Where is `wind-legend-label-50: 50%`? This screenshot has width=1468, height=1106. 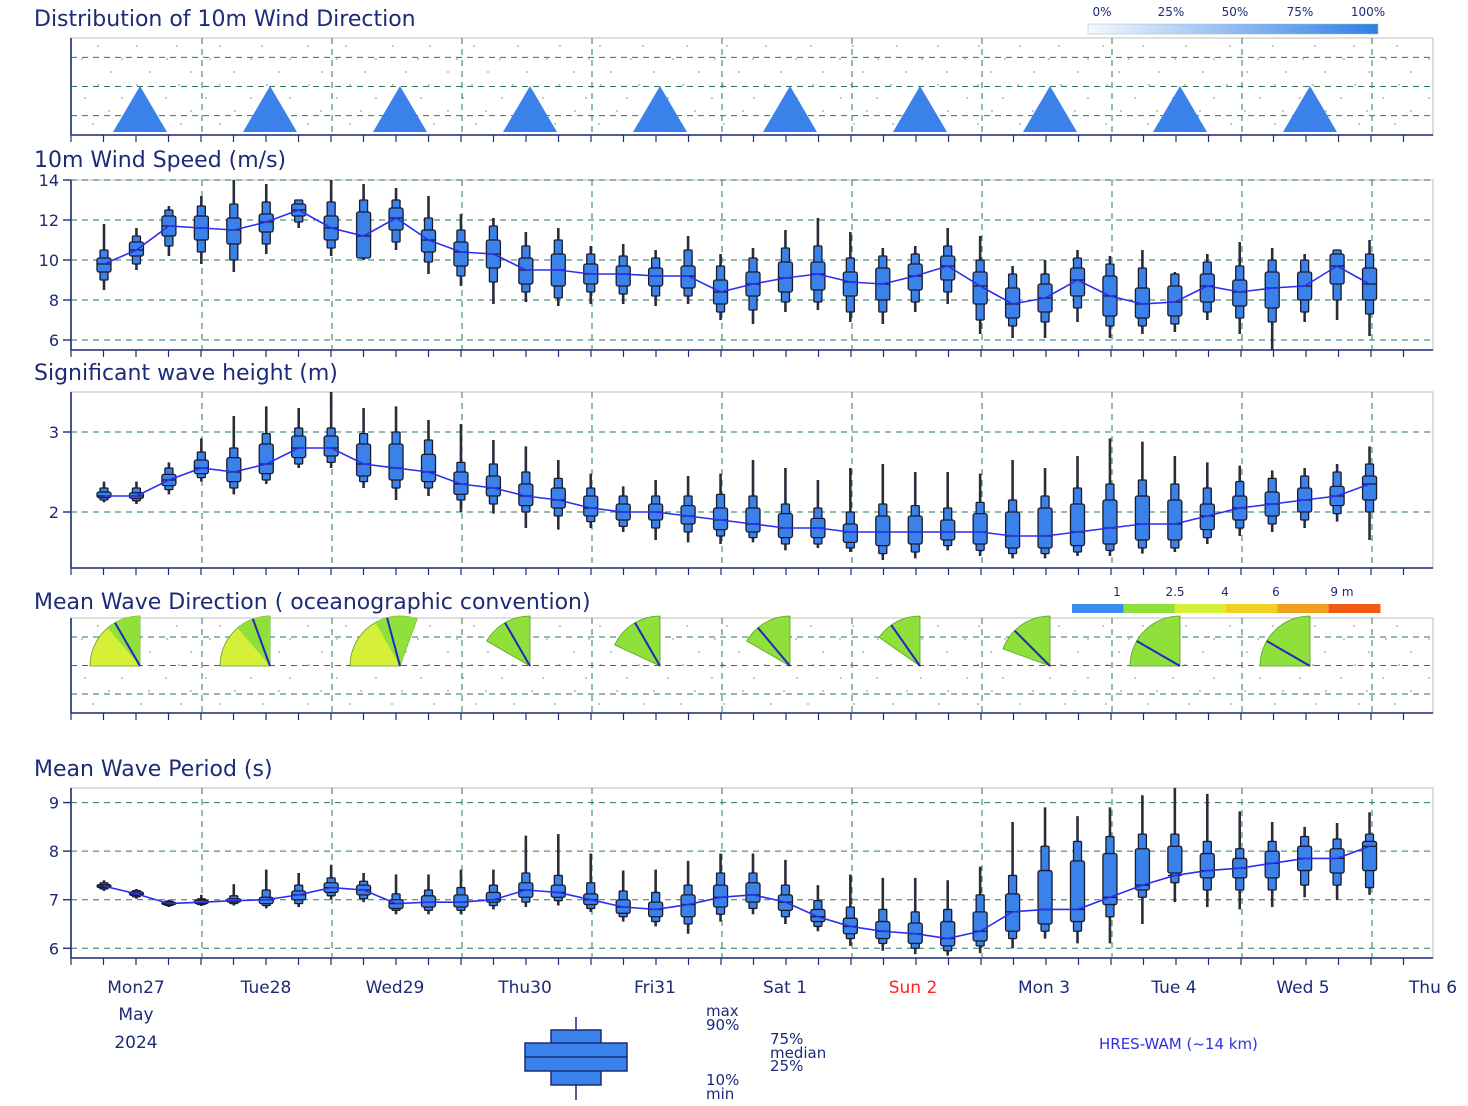 wind-legend-label-50: 50% is located at coordinates (1235, 12).